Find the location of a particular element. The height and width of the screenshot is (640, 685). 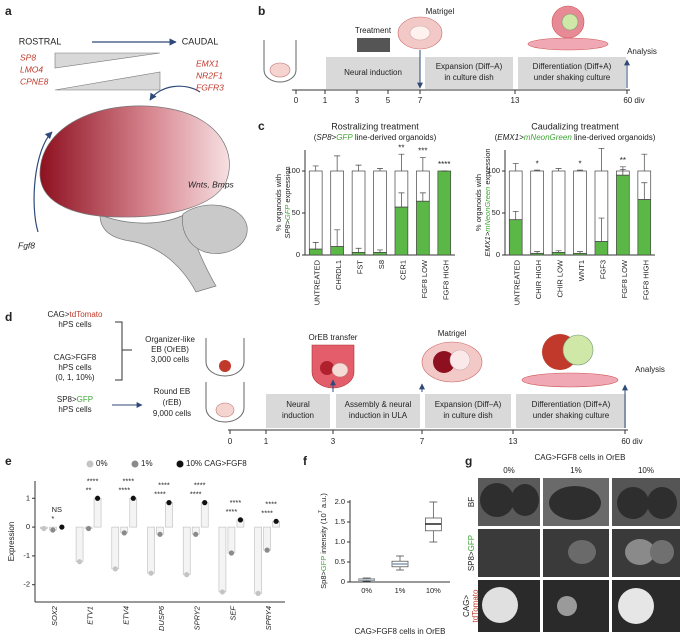

chart-subtitle: (EMX1>mNeonGreen line-derived organoids) is located at coordinates (575, 137).